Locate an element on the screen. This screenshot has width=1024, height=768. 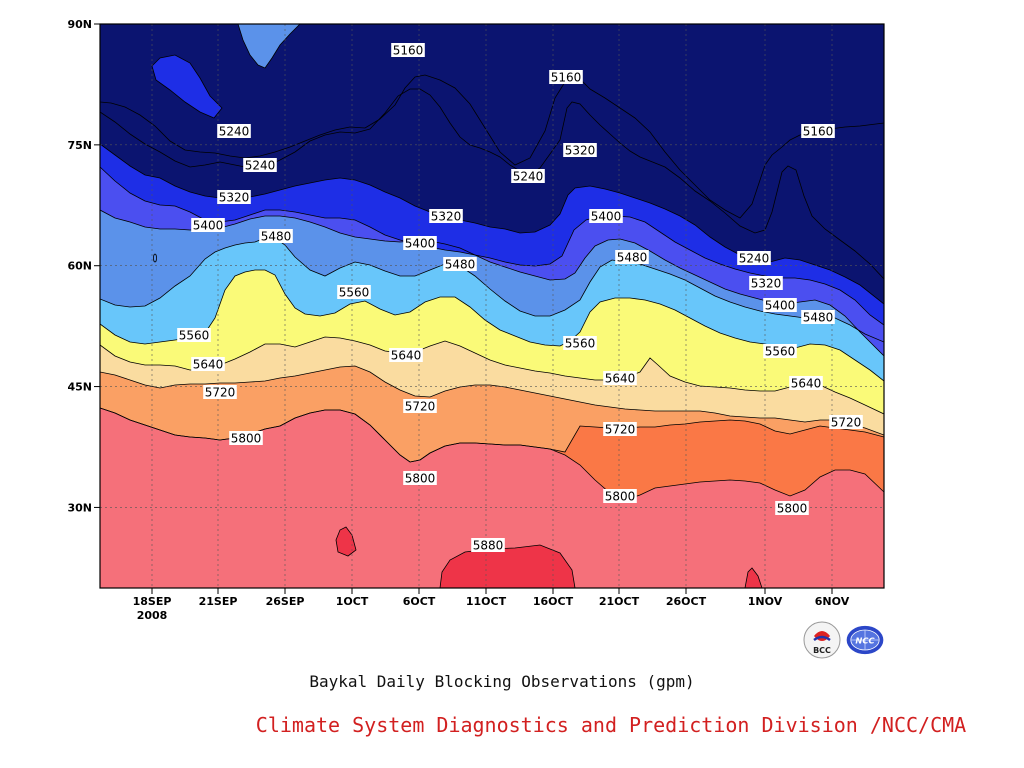
contour-label: 5880 is located at coordinates (488, 545).